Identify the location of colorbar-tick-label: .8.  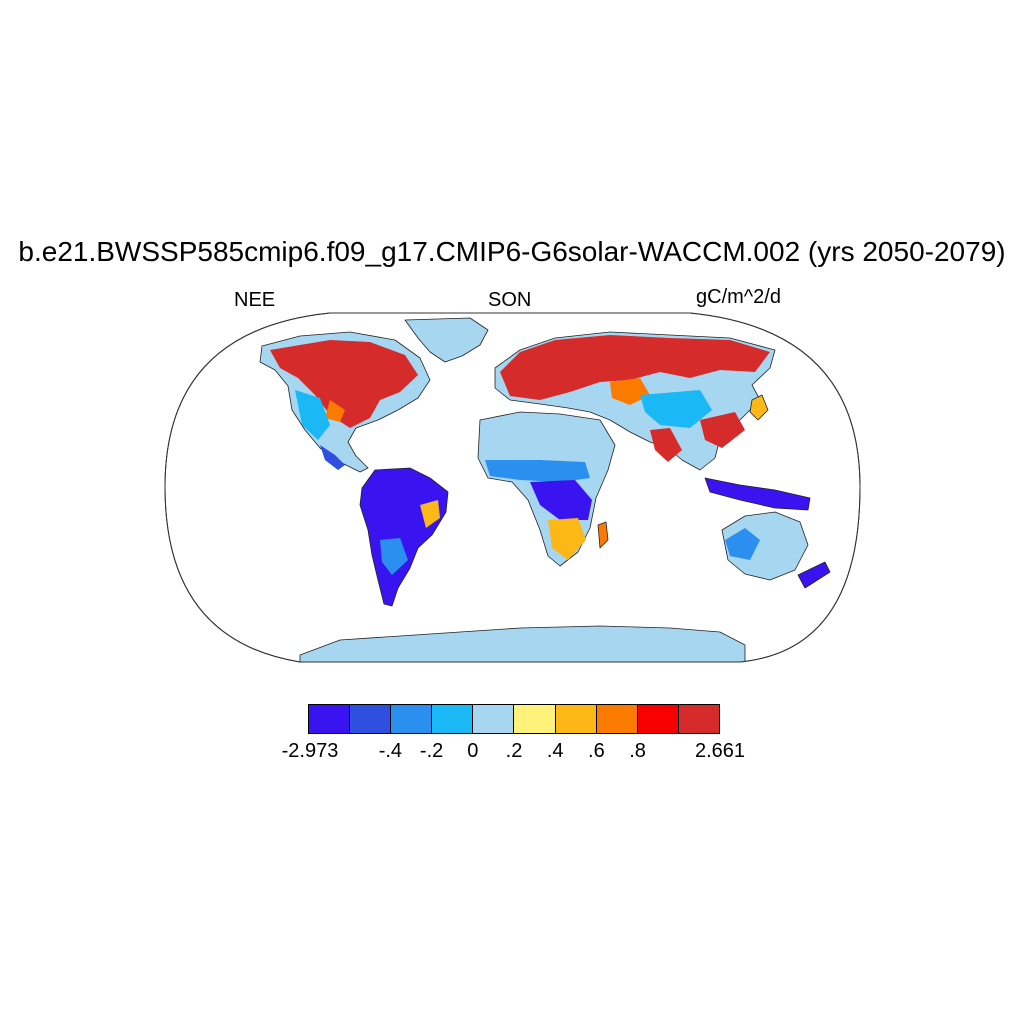
(637, 751).